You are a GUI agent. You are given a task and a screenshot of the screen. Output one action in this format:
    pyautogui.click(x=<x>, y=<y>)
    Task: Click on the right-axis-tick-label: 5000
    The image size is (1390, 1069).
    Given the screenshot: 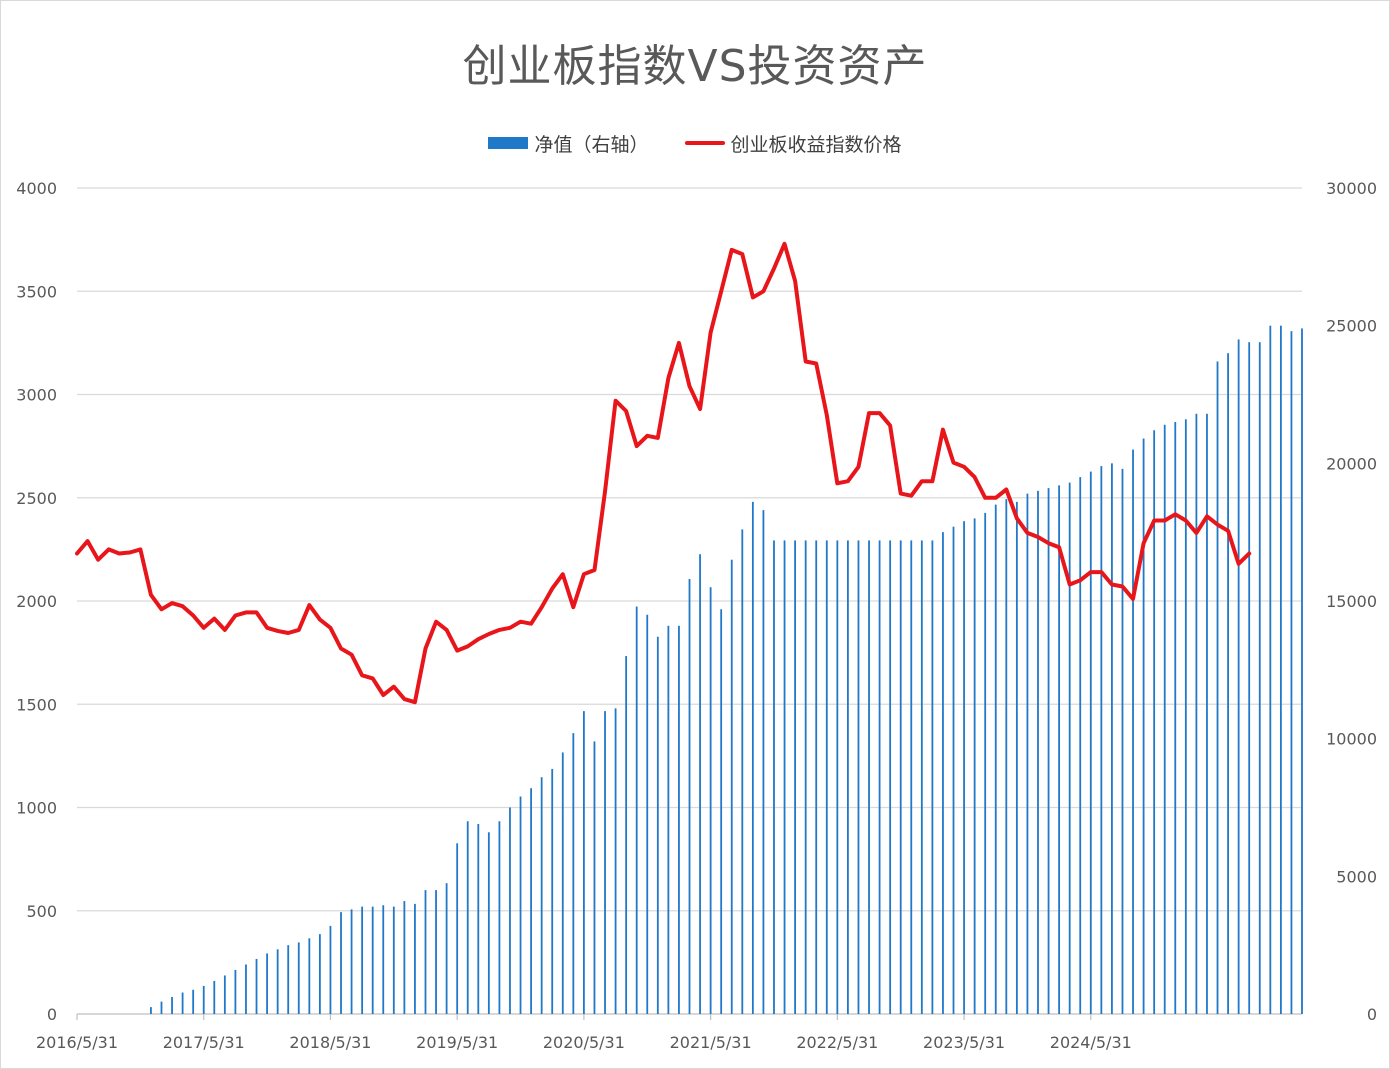 What is the action you would take?
    pyautogui.click(x=1356, y=876)
    